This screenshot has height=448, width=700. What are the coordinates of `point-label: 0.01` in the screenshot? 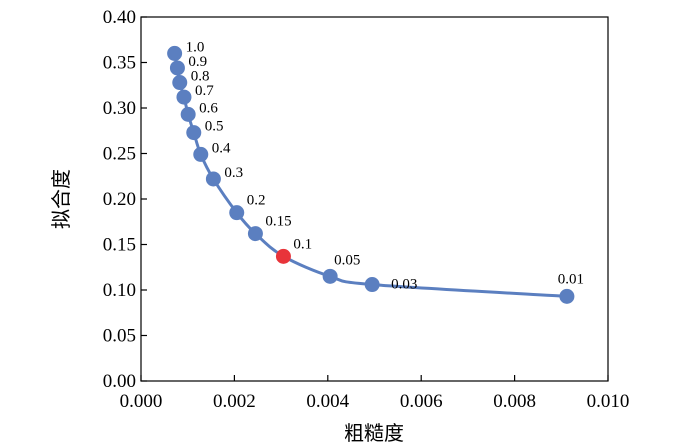 It's located at (571, 279).